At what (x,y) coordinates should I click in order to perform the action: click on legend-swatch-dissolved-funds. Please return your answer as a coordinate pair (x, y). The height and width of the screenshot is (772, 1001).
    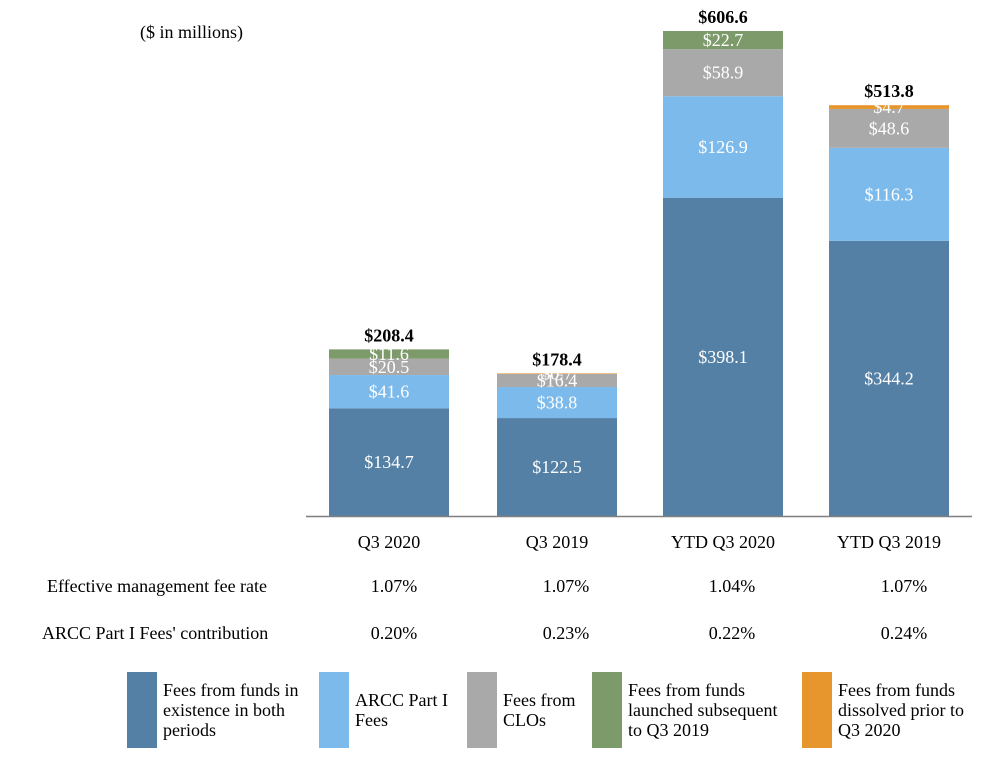
    Looking at the image, I should click on (817, 710).